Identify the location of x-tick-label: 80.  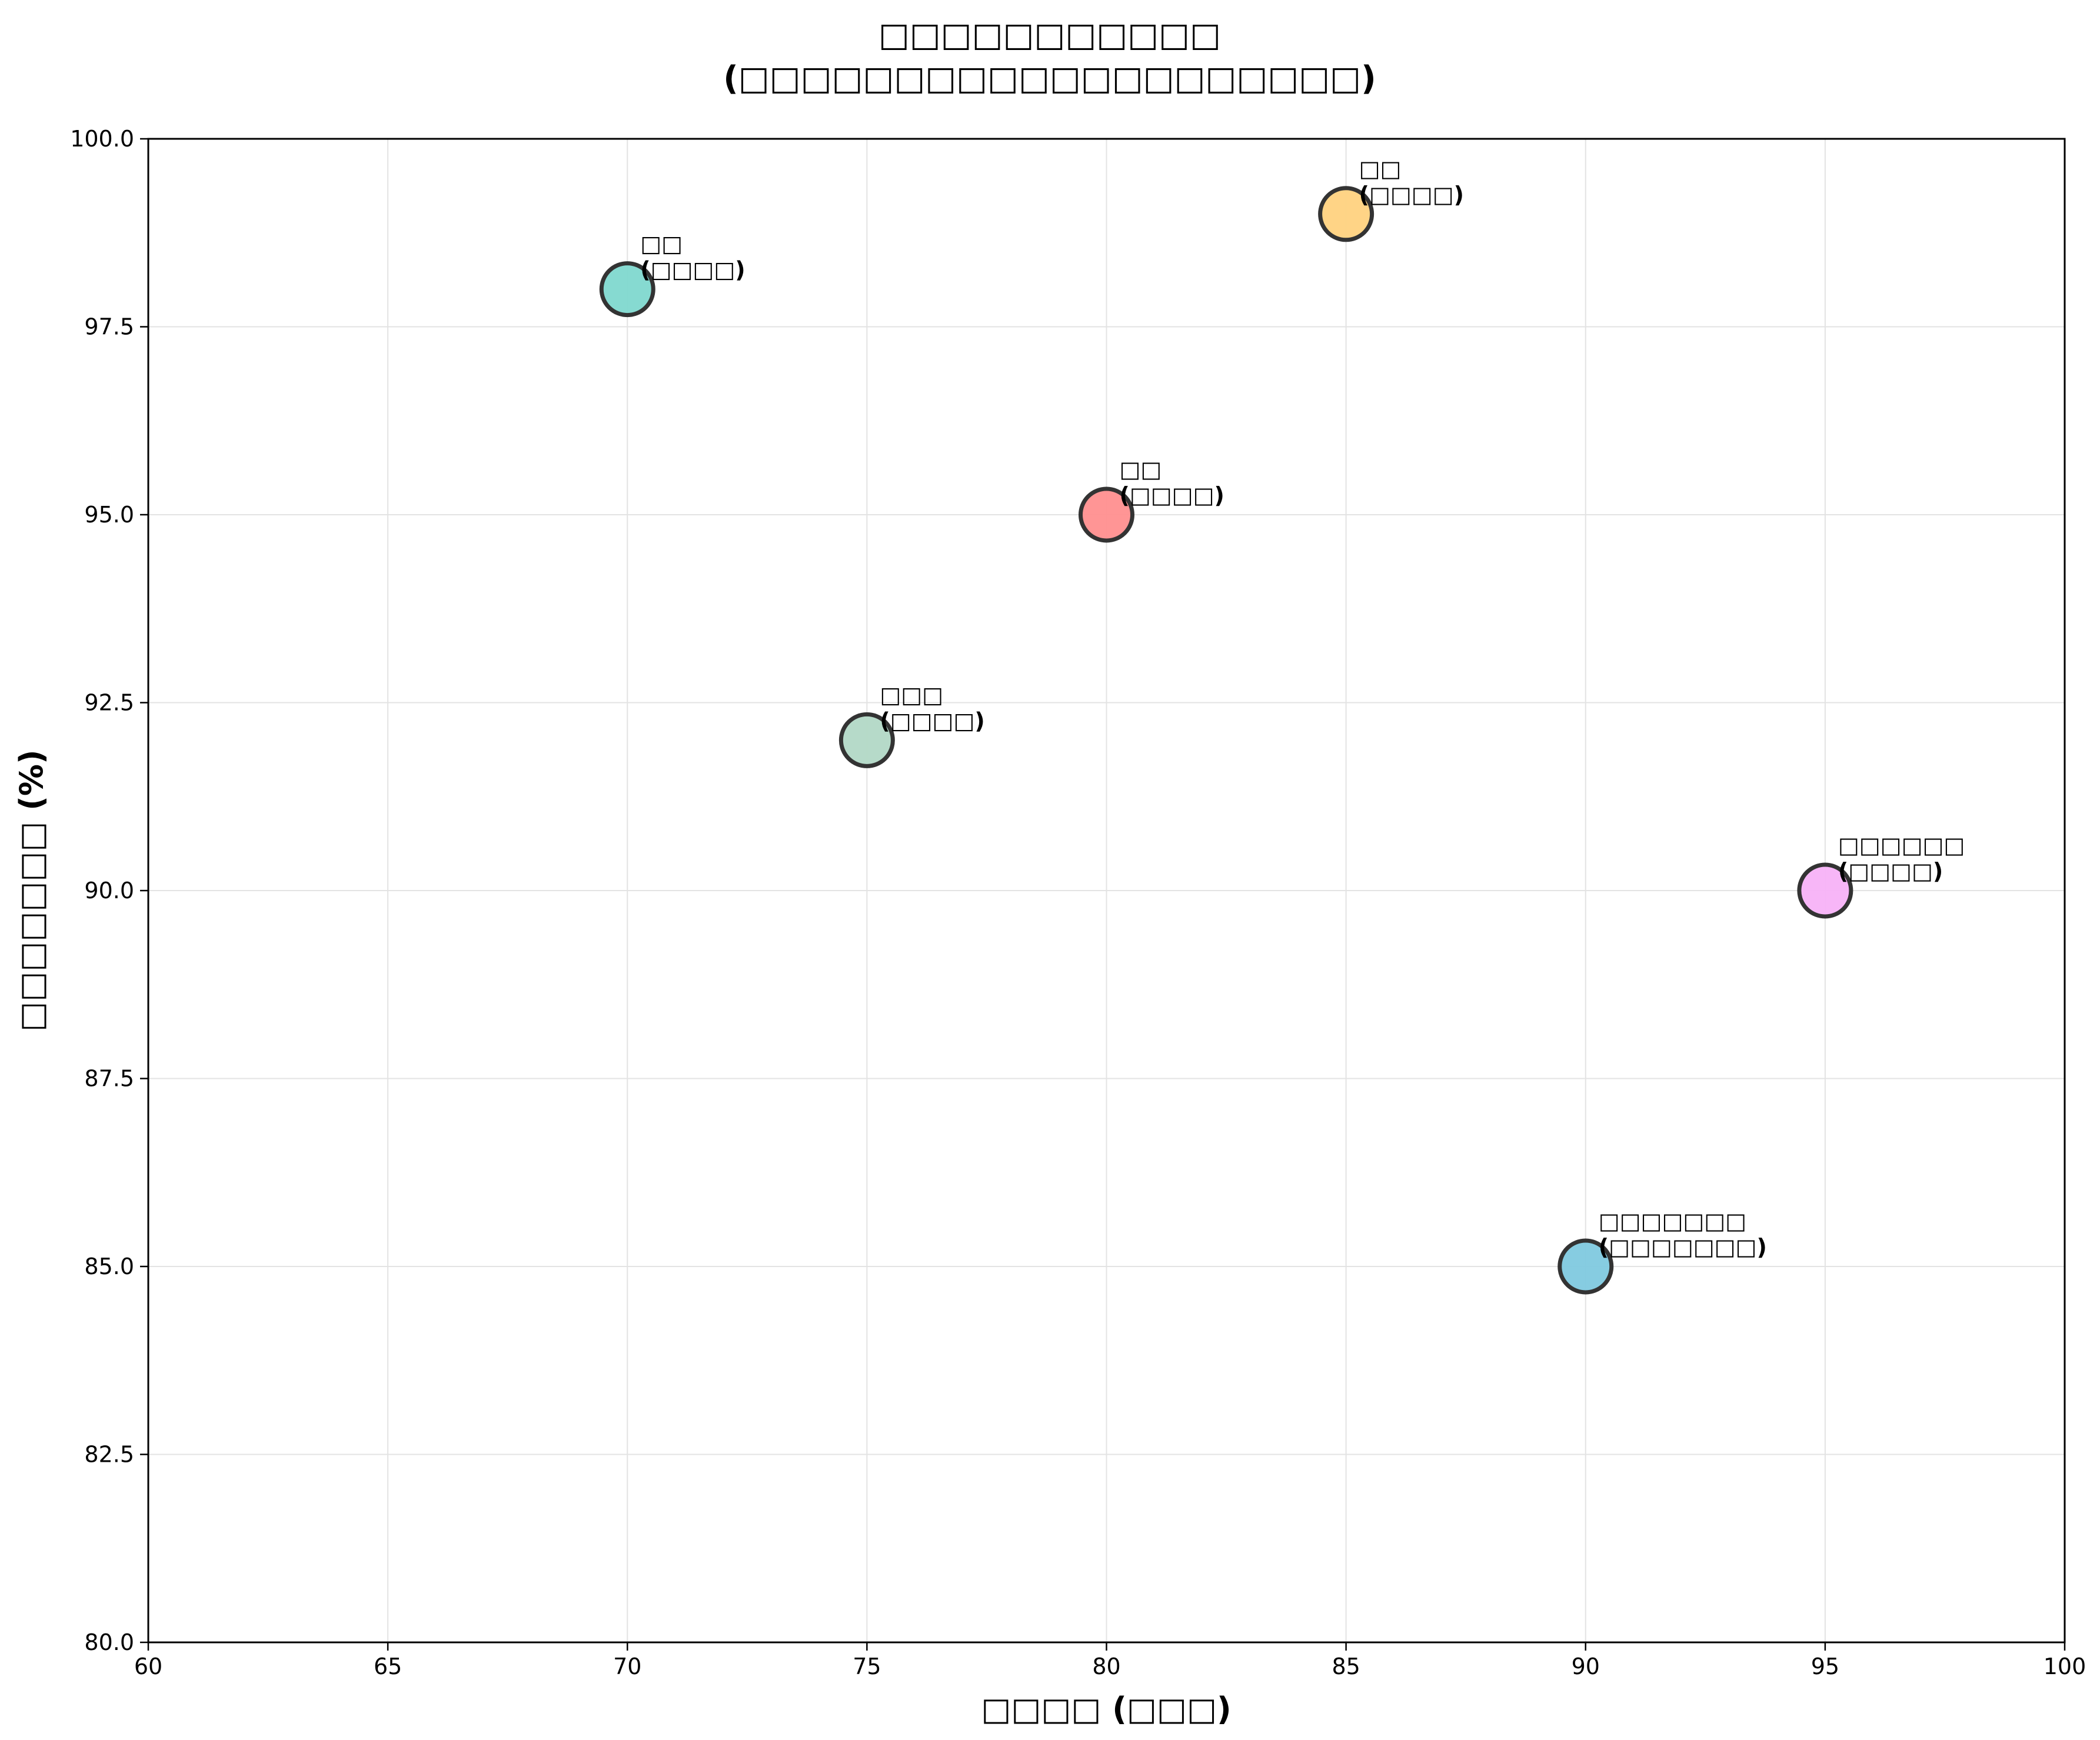
(1106, 1666).